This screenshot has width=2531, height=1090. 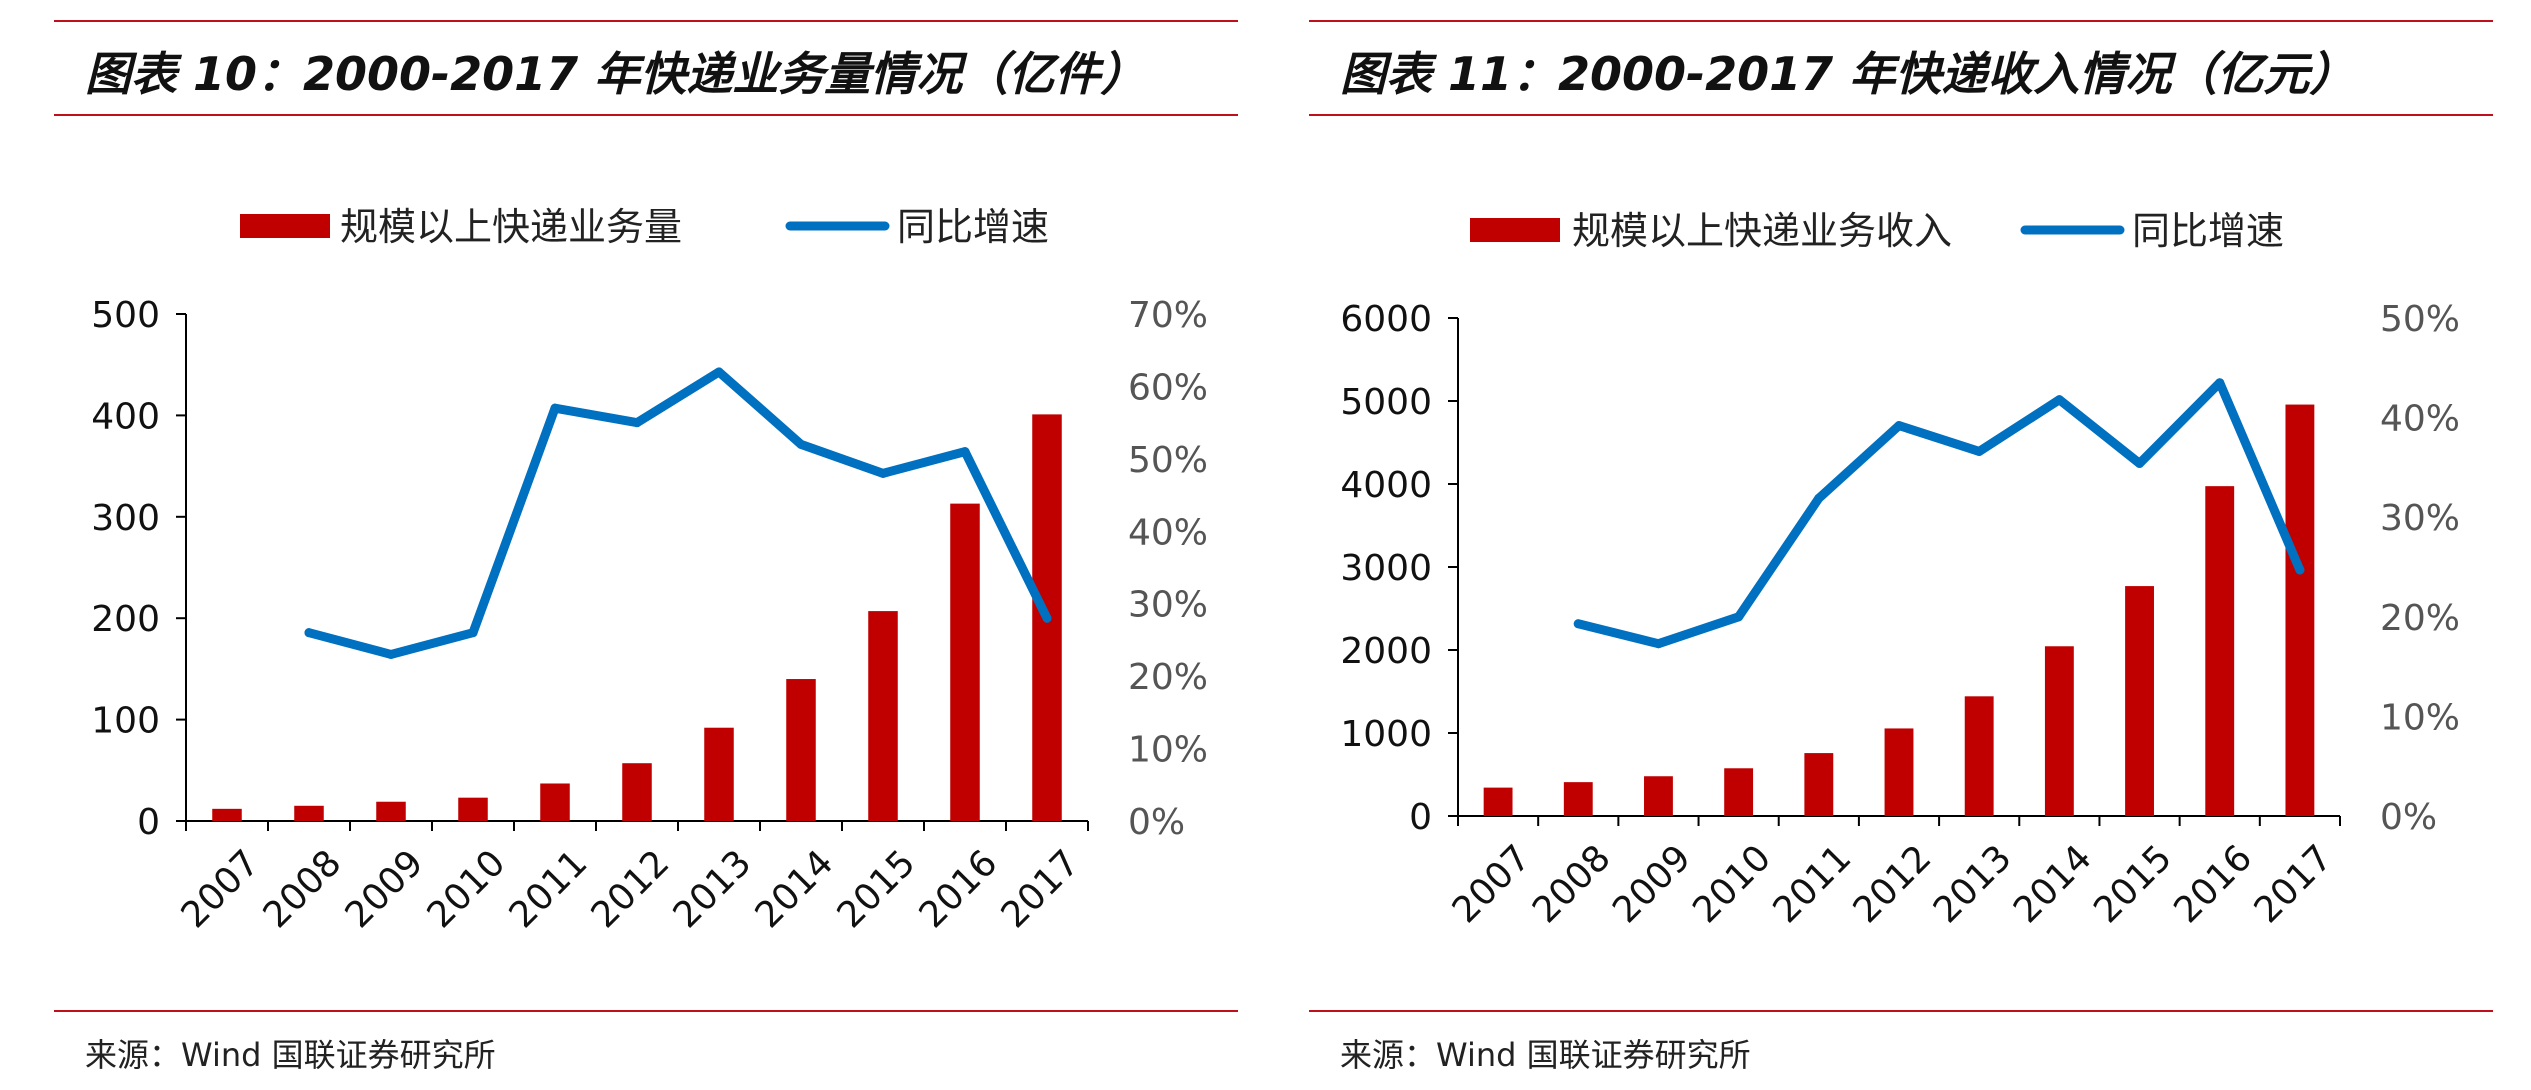 What do you see at coordinates (1386, 402) in the screenshot?
I see `left-tick-label: 5000` at bounding box center [1386, 402].